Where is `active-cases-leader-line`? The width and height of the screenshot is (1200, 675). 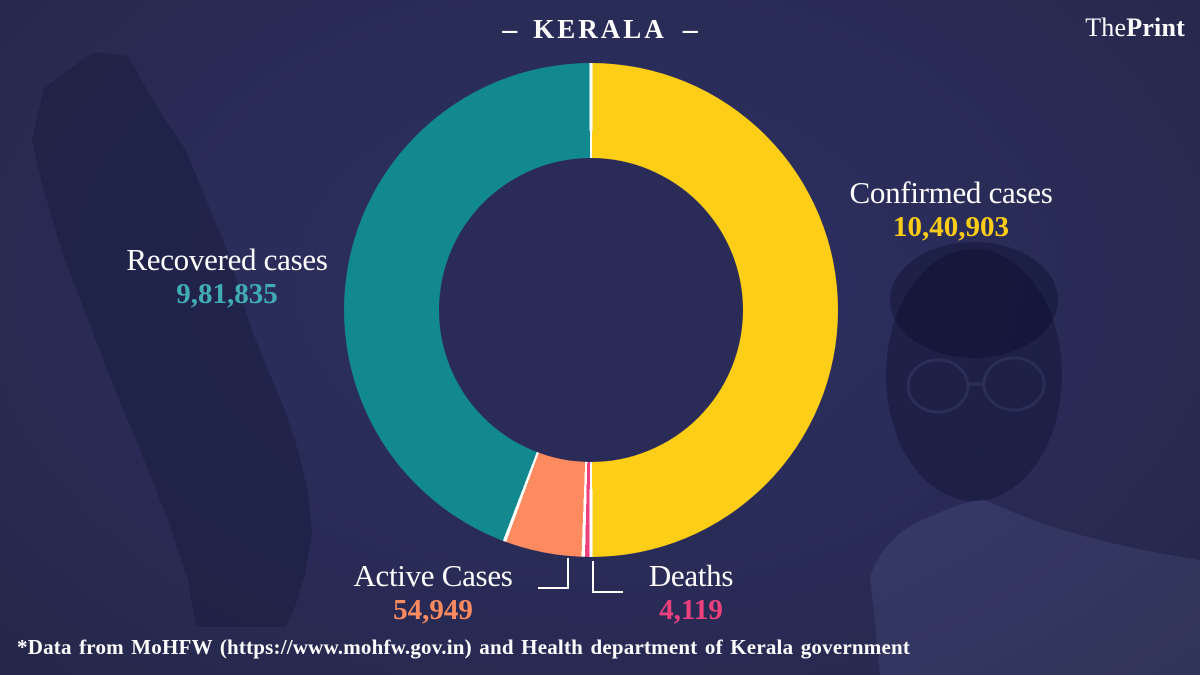 active-cases-leader-line is located at coordinates (553, 573).